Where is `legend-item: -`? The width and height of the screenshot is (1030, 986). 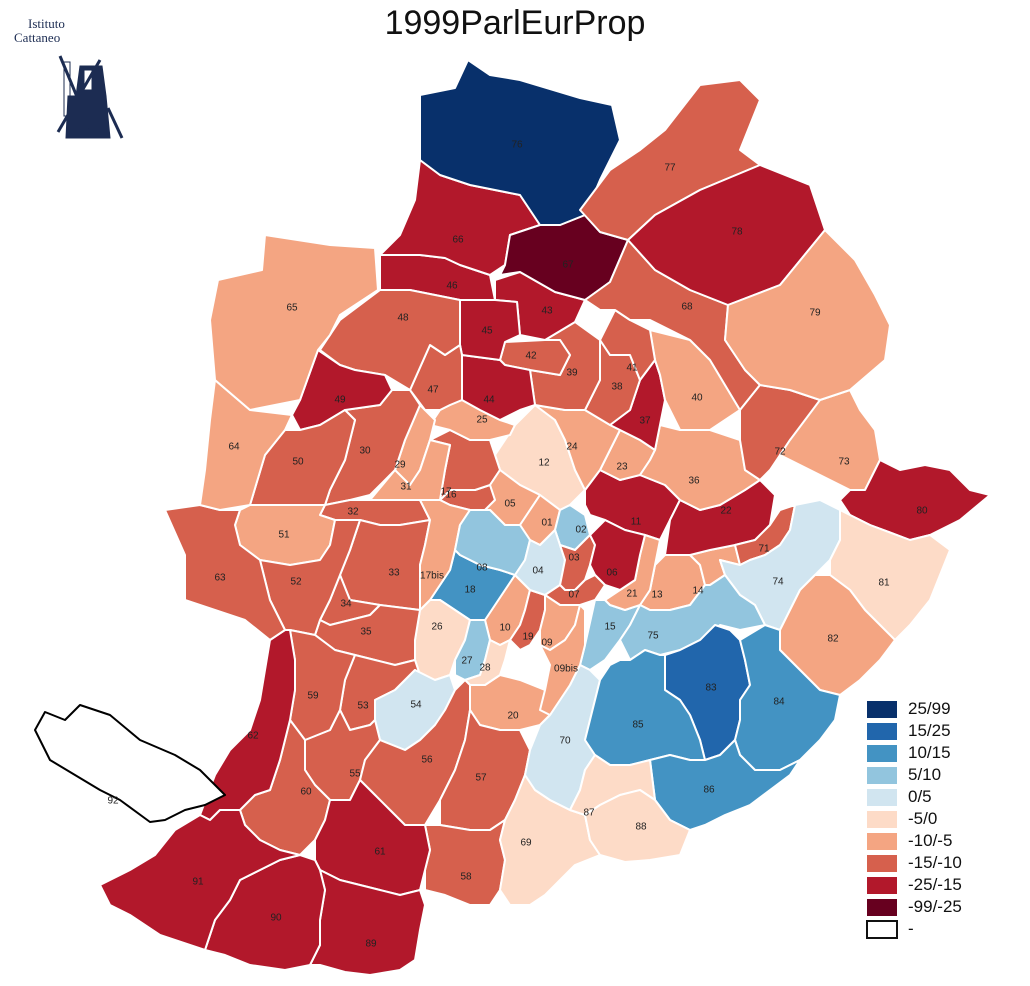
legend-item: - is located at coordinates (914, 929).